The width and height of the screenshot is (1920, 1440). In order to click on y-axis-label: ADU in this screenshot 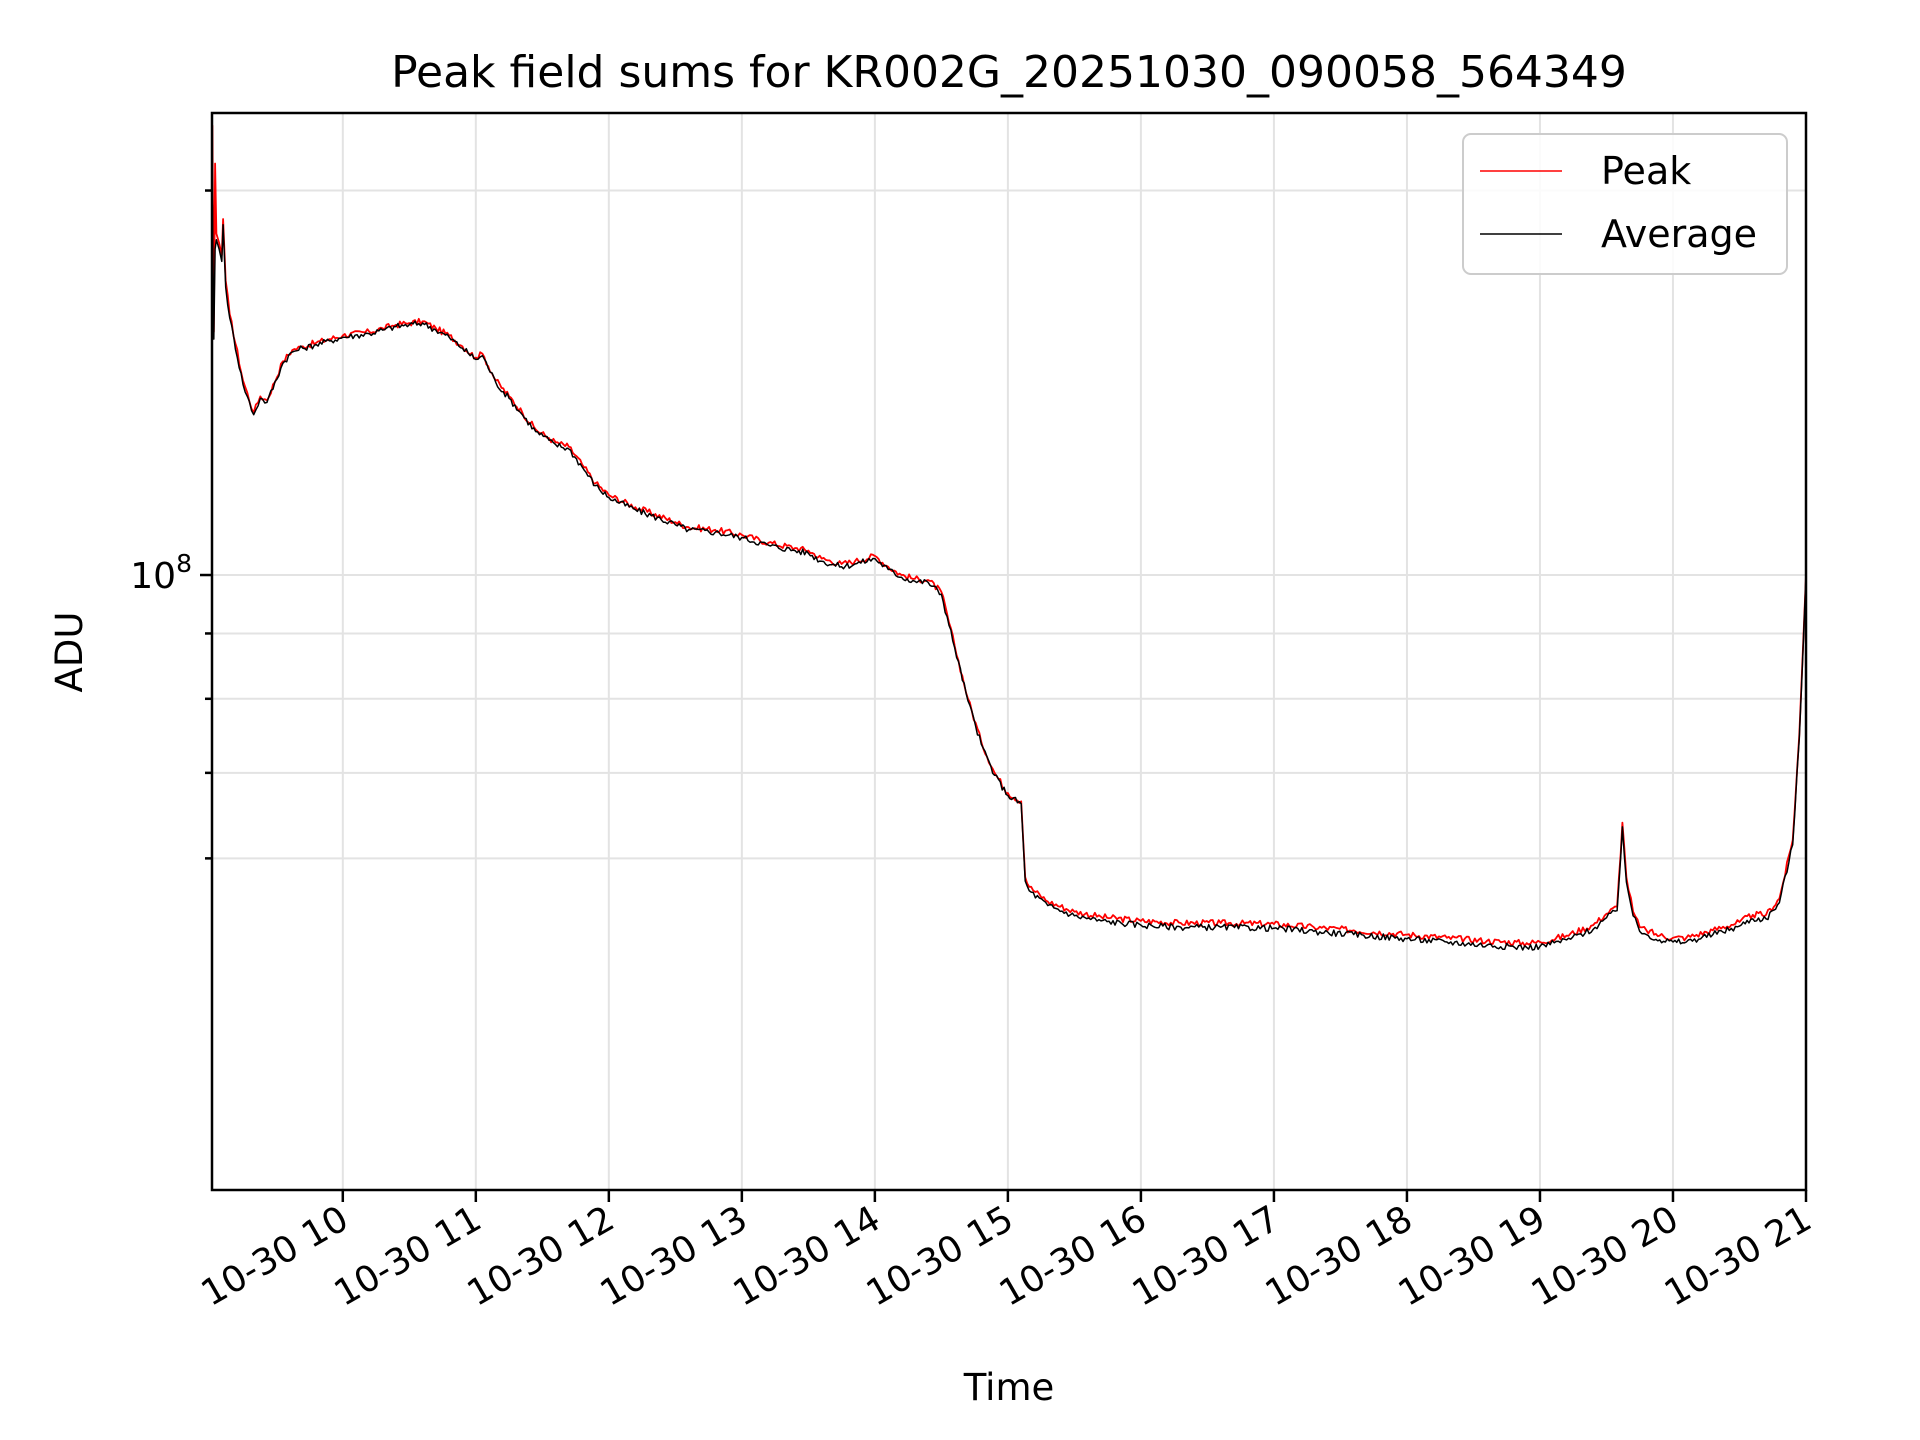, I will do `click(69, 652)`.